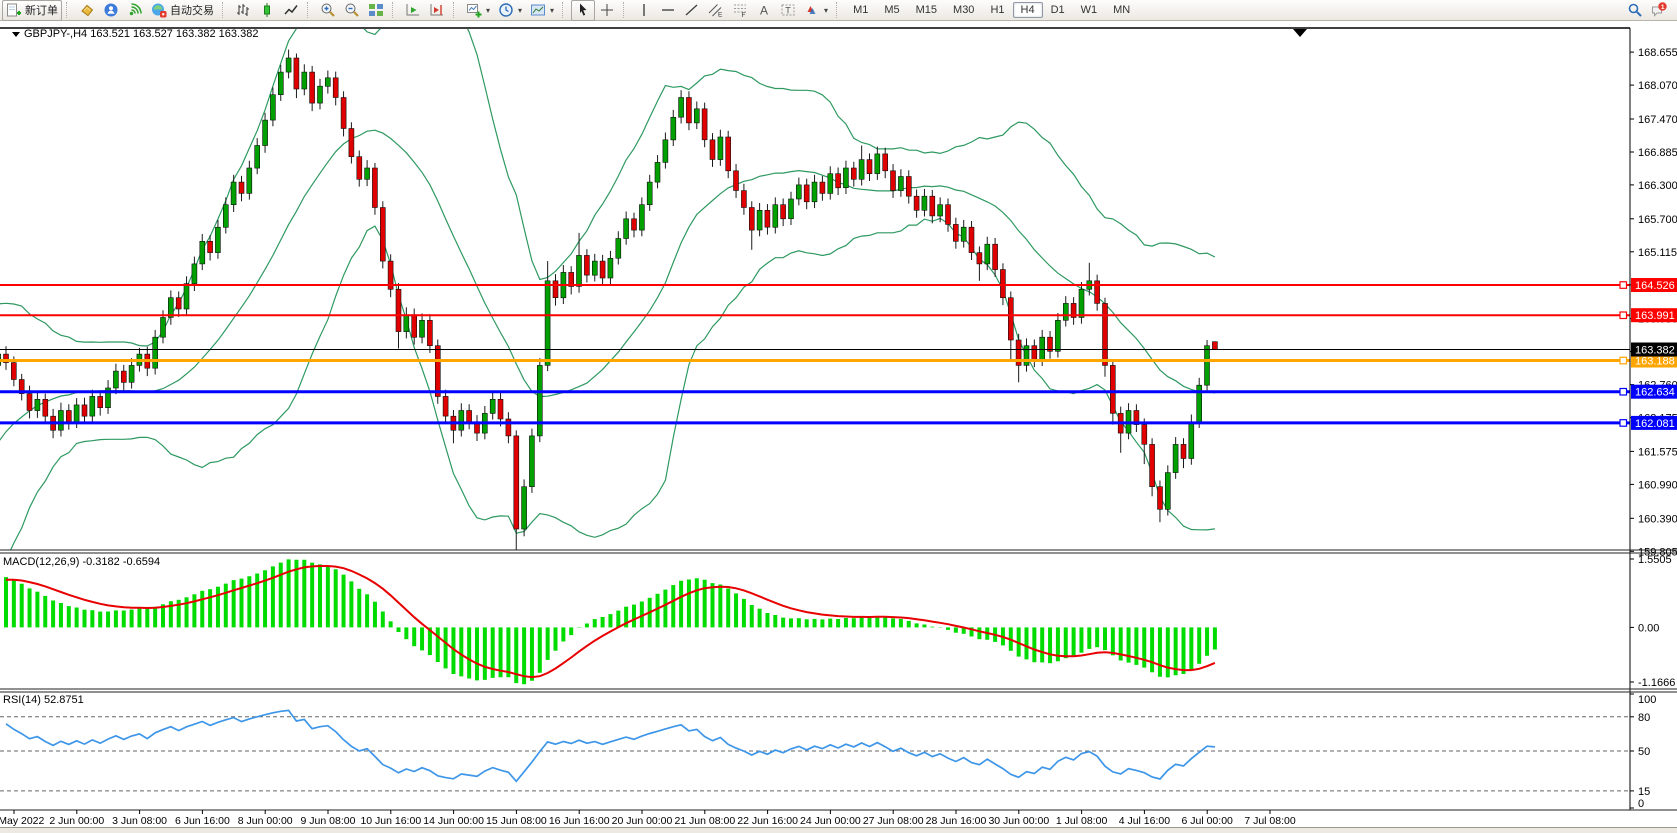  I want to click on toolbar-right-group: 1, so click(1651, 10).